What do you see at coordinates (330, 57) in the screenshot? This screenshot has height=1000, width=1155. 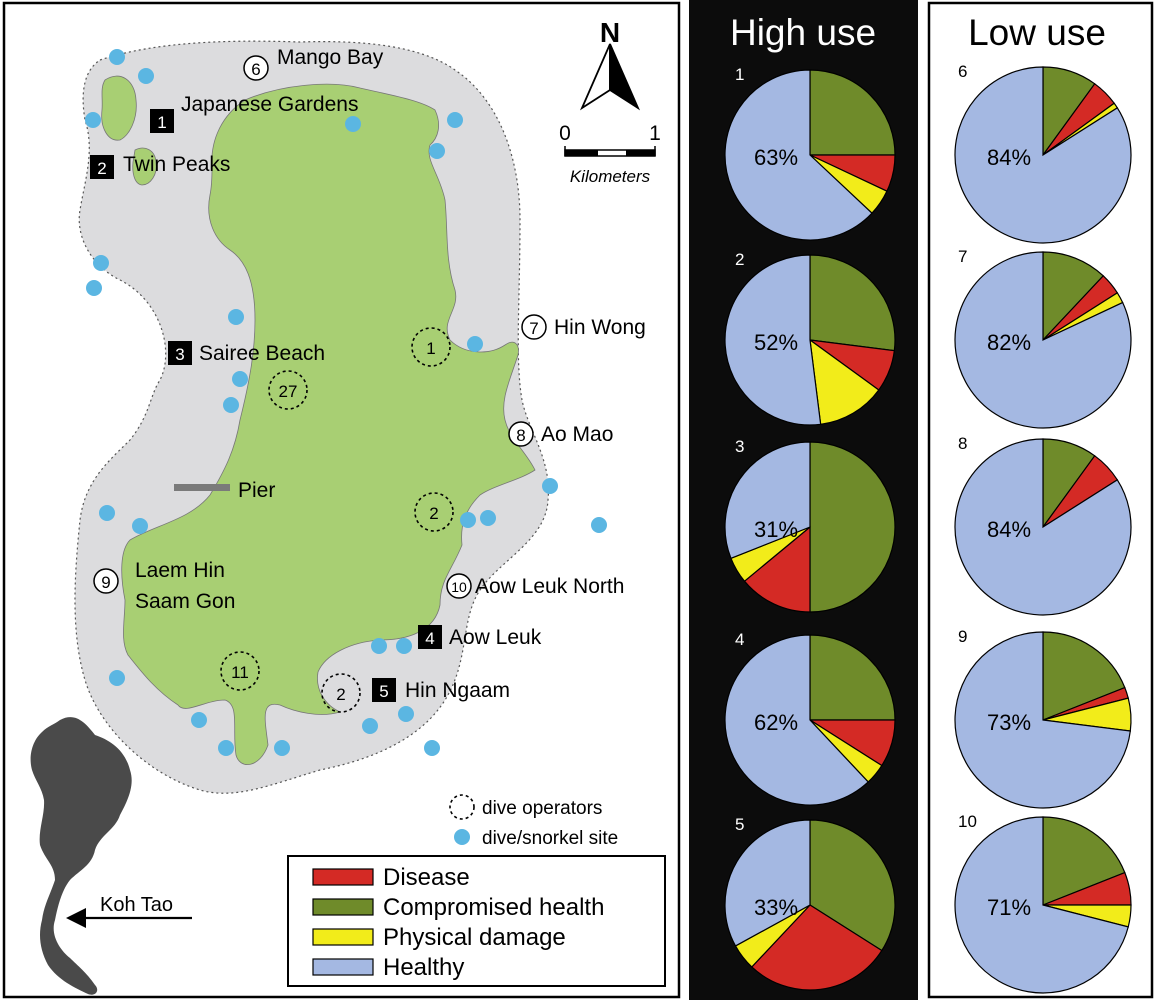 I see `site-name: Mango Bay` at bounding box center [330, 57].